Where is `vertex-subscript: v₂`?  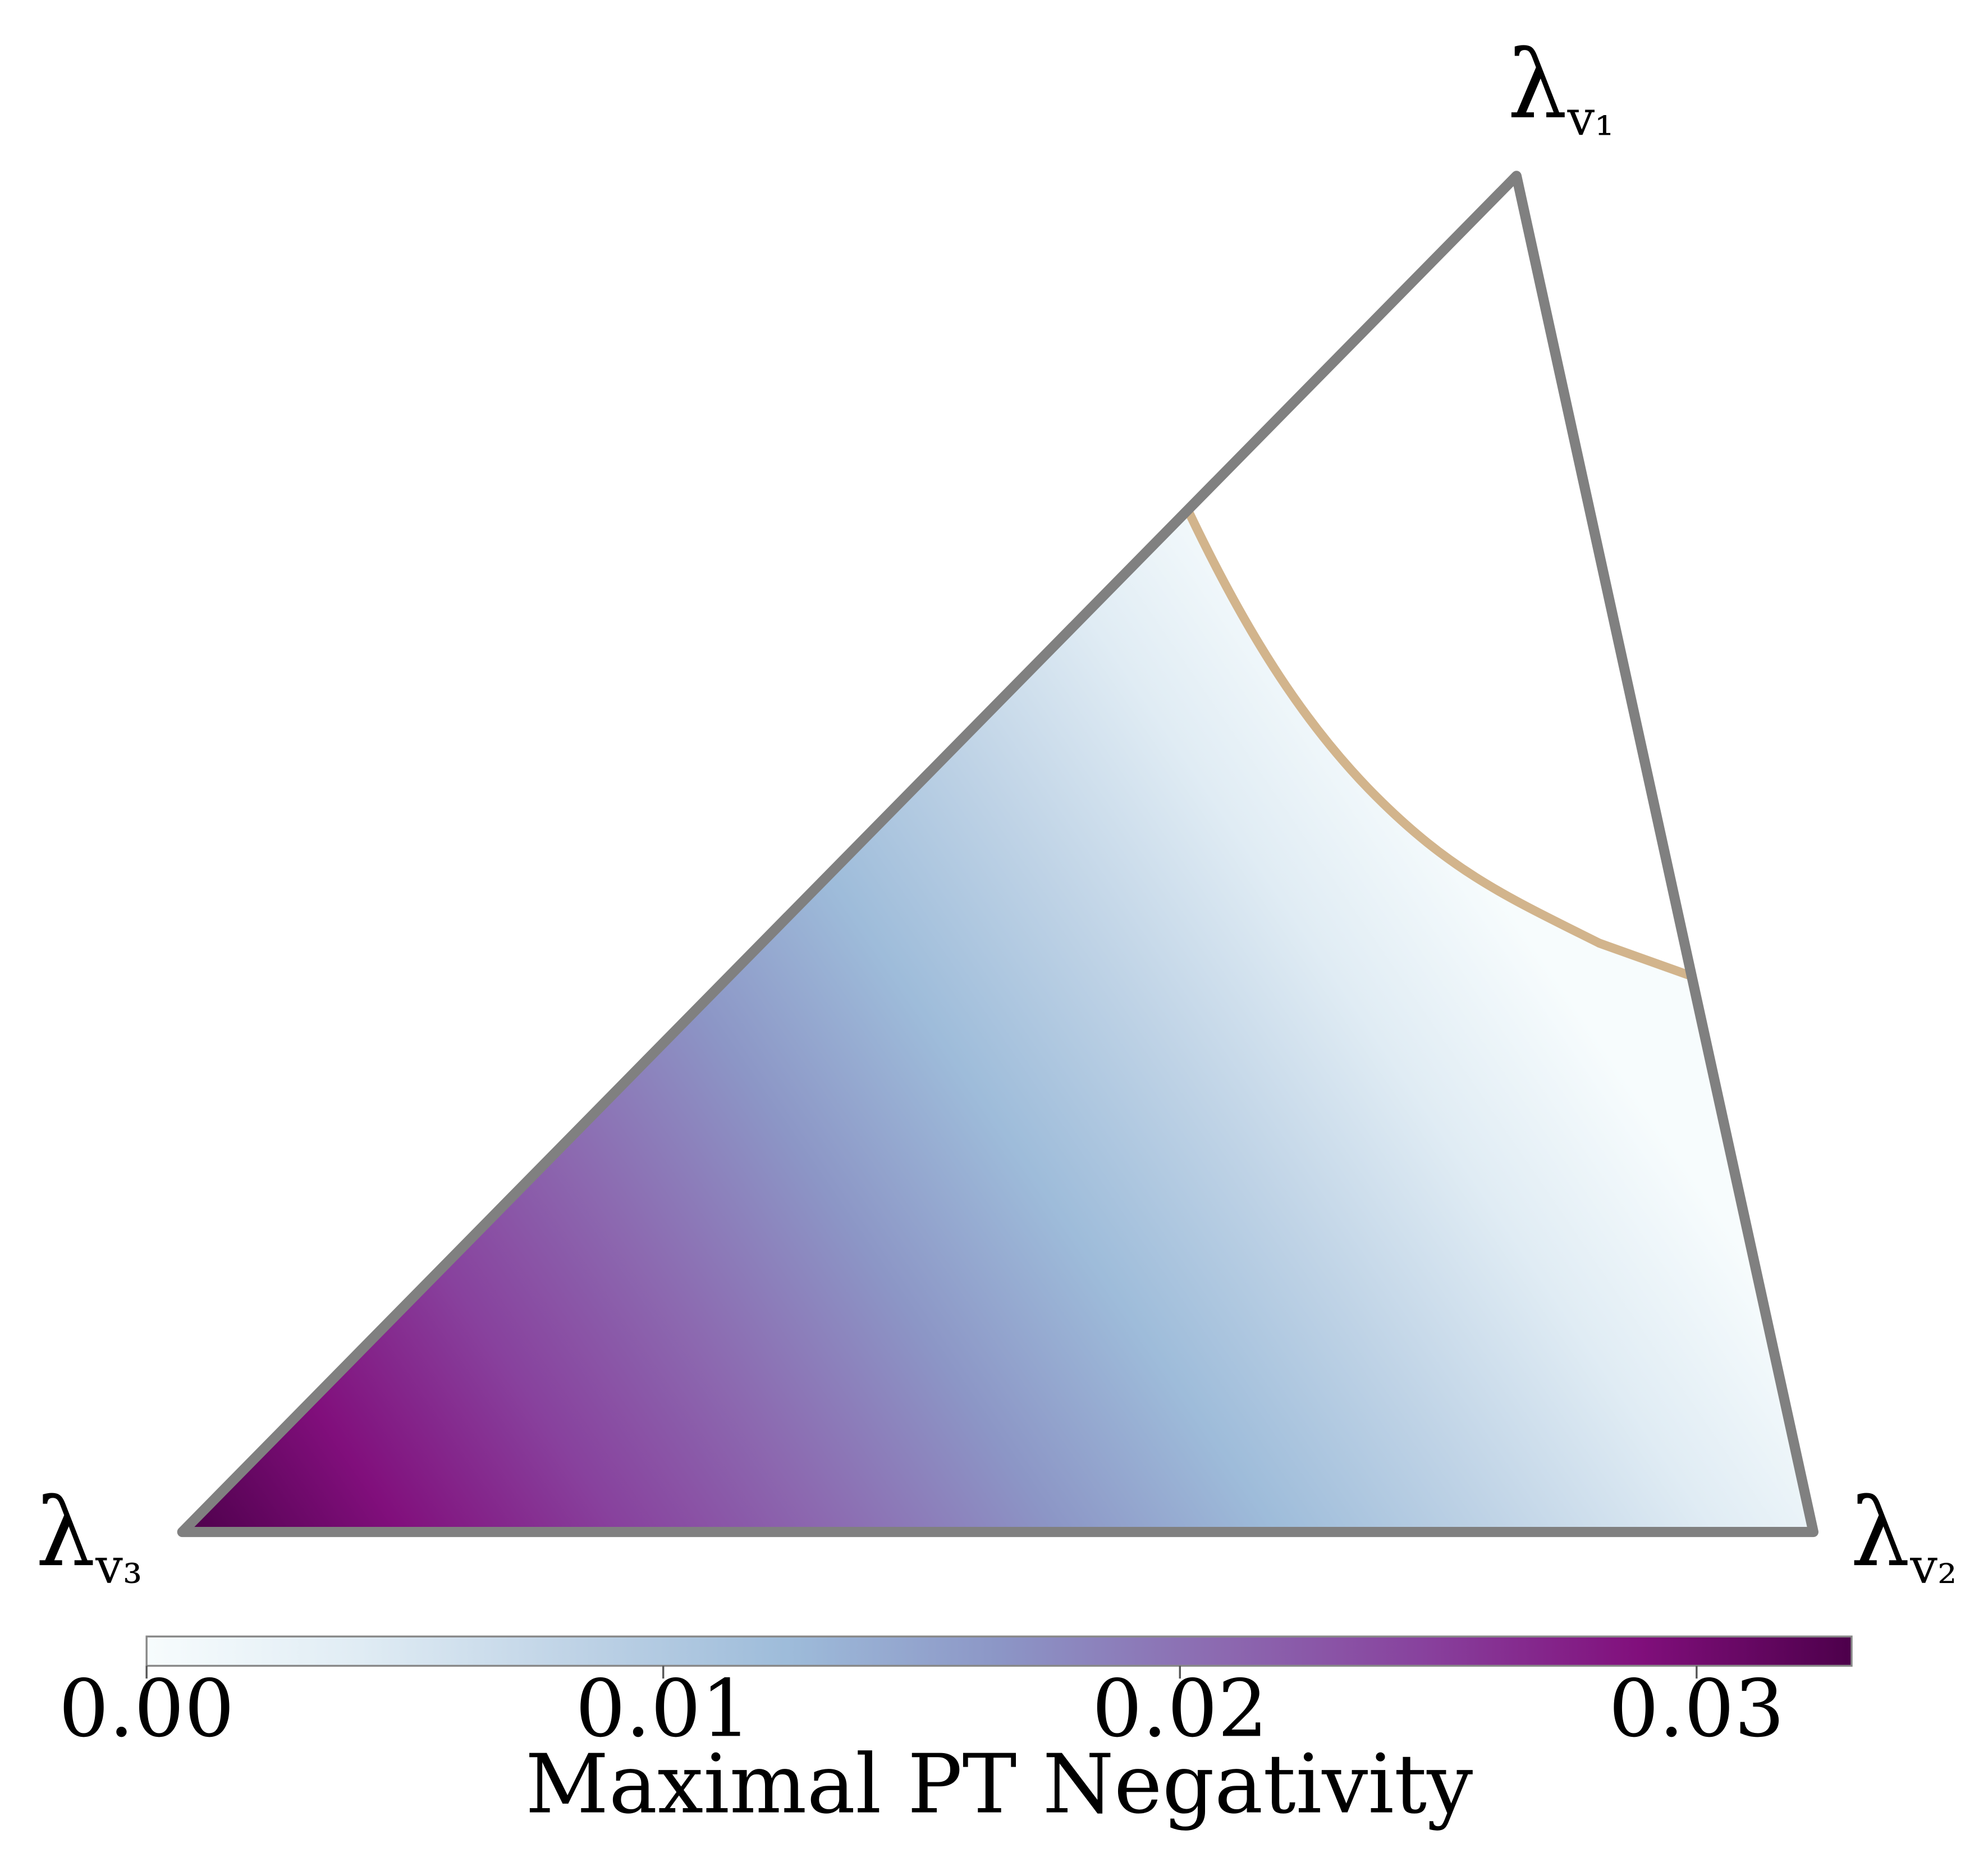
vertex-subscript: v₂ is located at coordinates (1933, 1567).